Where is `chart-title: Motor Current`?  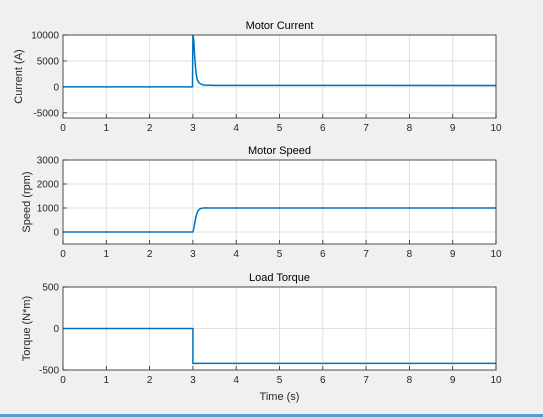
chart-title: Motor Current is located at coordinates (280, 26).